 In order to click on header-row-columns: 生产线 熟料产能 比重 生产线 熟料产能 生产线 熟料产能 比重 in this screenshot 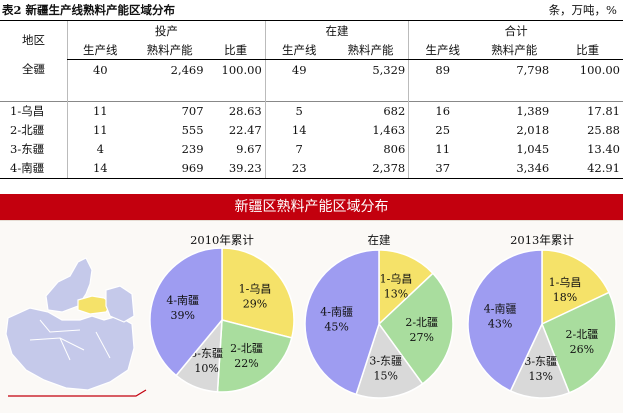, I will do `click(311, 50)`.